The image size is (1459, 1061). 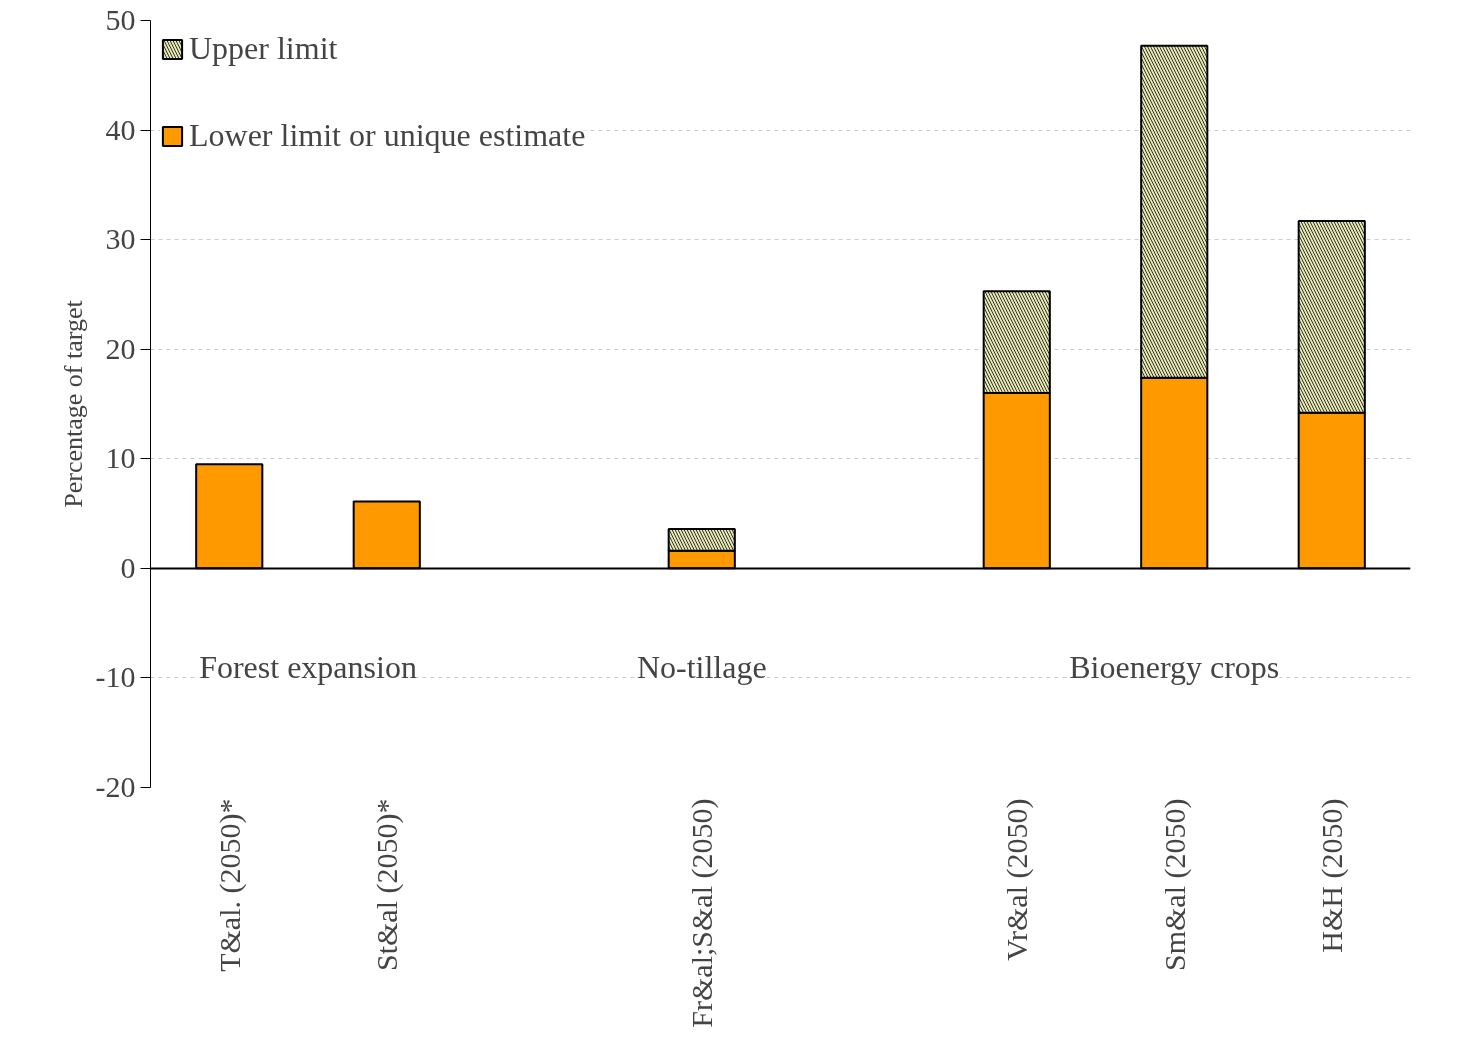 What do you see at coordinates (308, 666) in the screenshot?
I see `annotation: Forest expansion` at bounding box center [308, 666].